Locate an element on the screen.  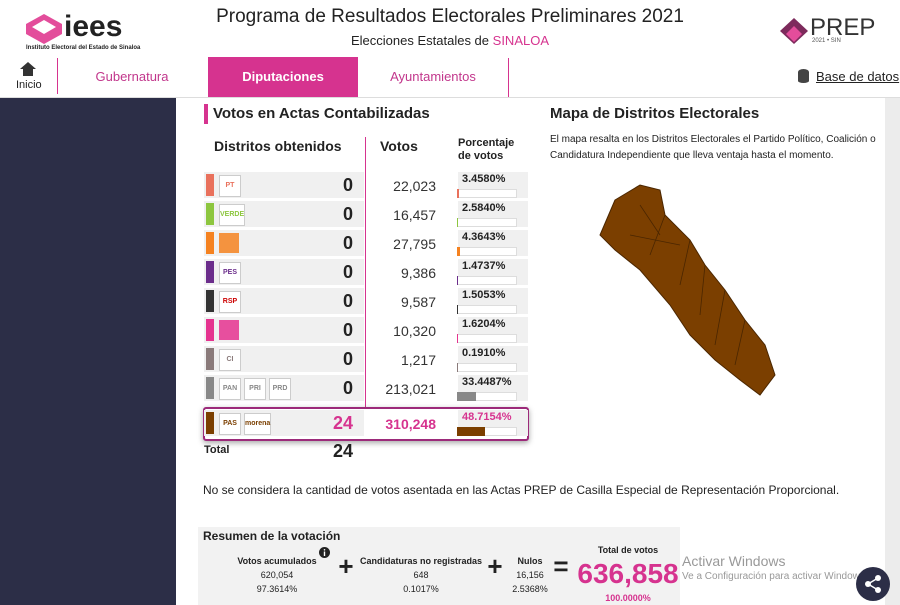
heading-accent is located at coordinates (206, 114).